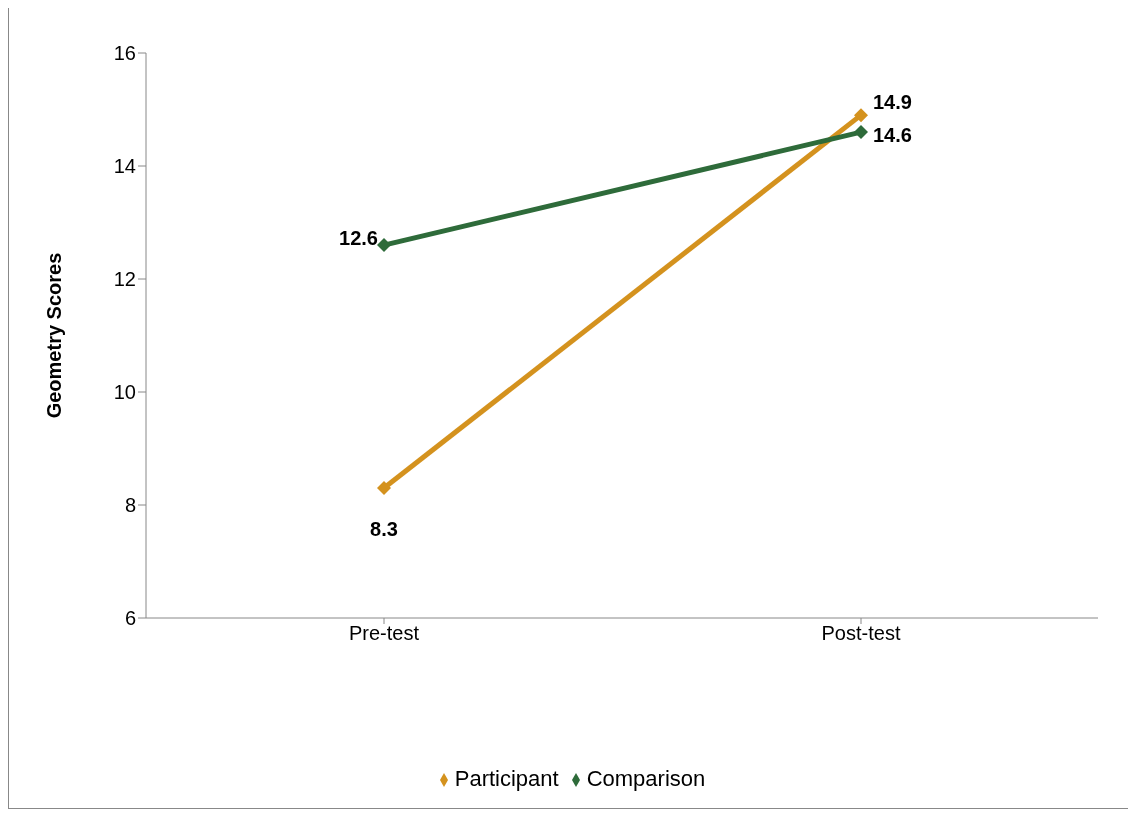  Describe the element at coordinates (124, 392) in the screenshot. I see `y-tick-label: 10` at that location.